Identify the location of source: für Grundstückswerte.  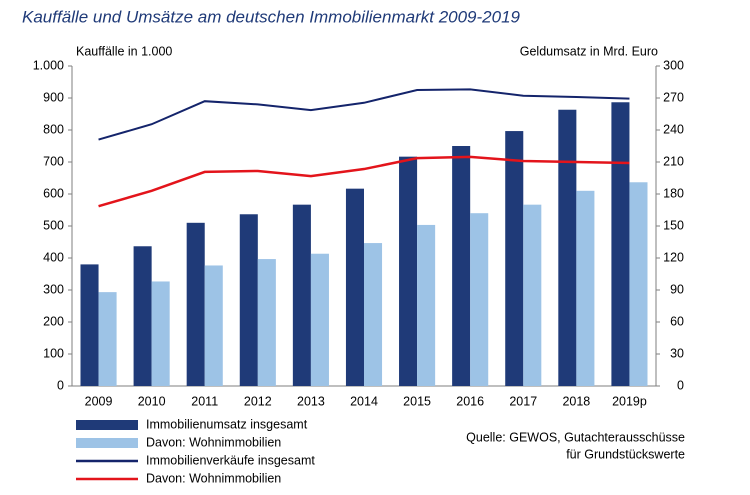
(625, 454).